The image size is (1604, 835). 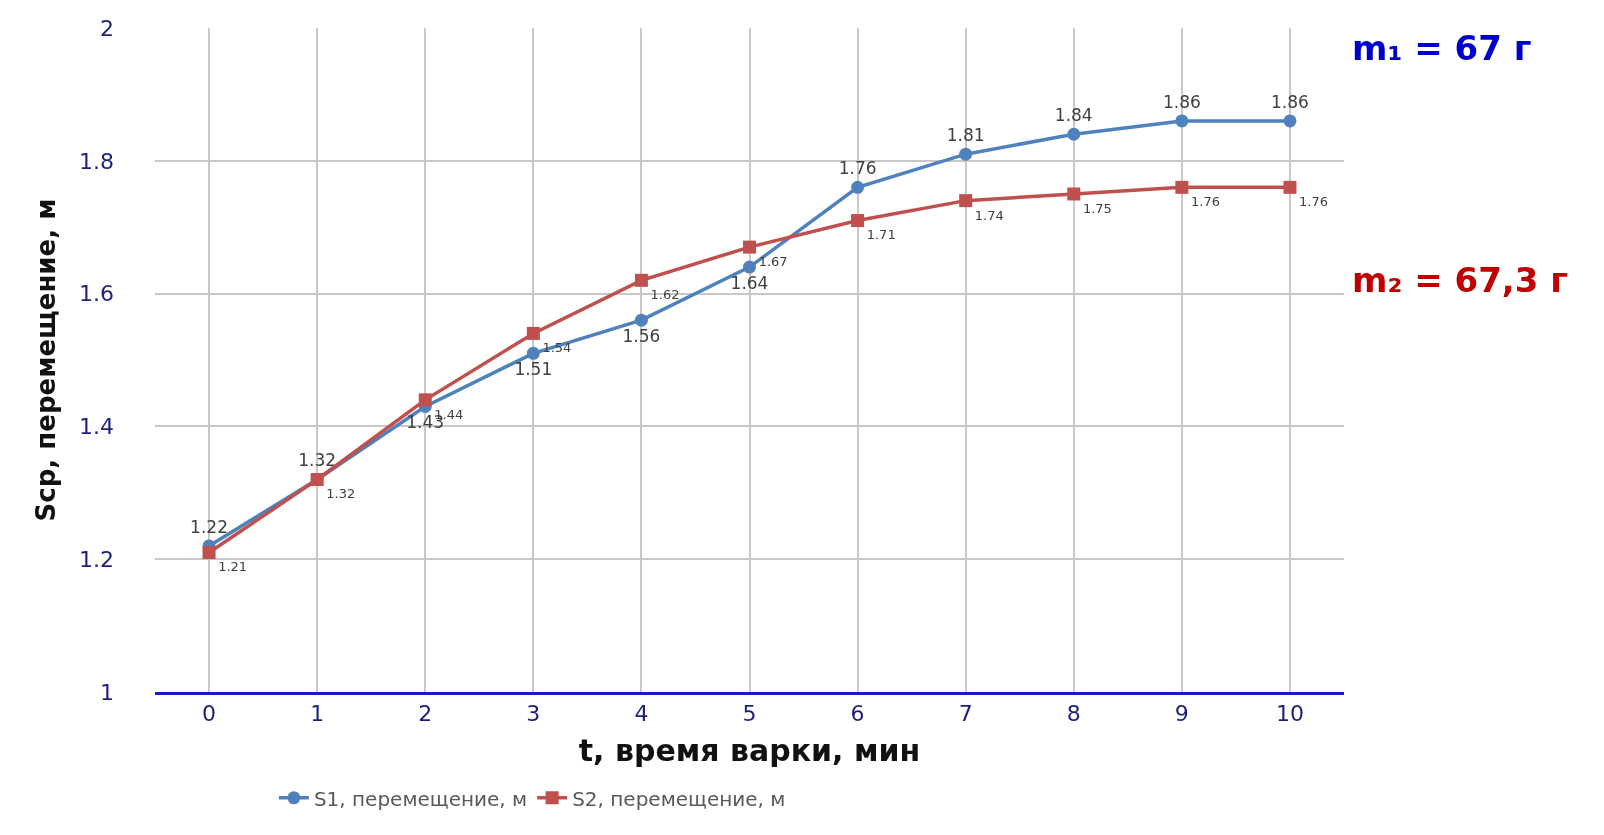 I want to click on x-tick-label: 6, so click(x=857, y=714).